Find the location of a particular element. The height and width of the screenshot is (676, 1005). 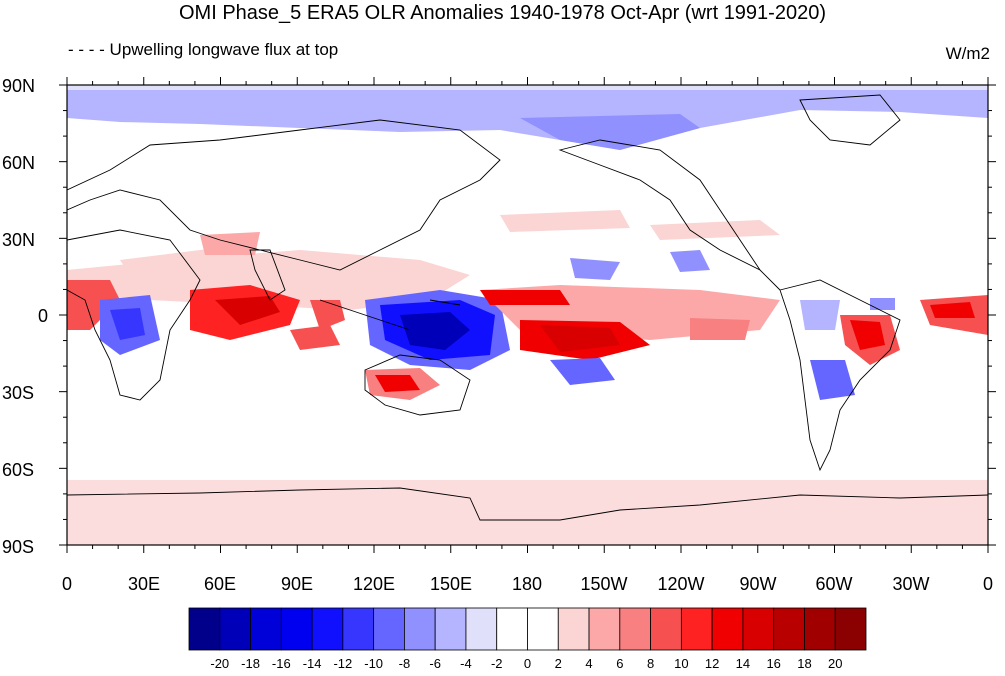

lon-label: 150E is located at coordinates (451, 584).